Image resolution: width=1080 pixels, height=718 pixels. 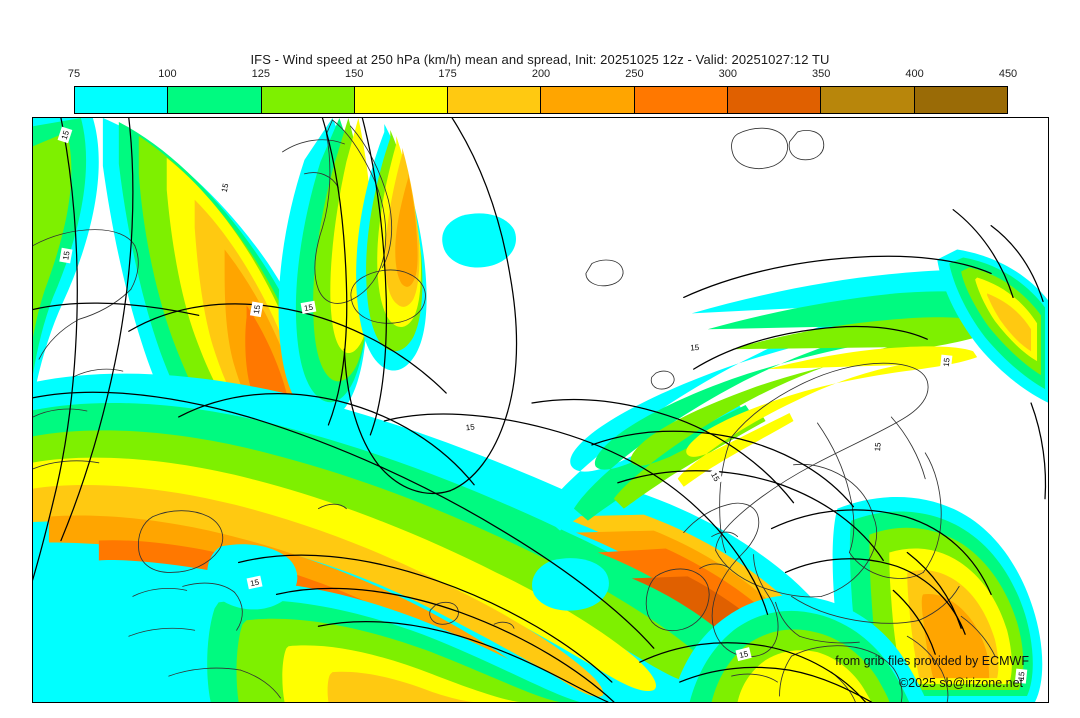 What do you see at coordinates (960, 100) in the screenshot?
I see `colorbar-swatch-dark-olive-brown` at bounding box center [960, 100].